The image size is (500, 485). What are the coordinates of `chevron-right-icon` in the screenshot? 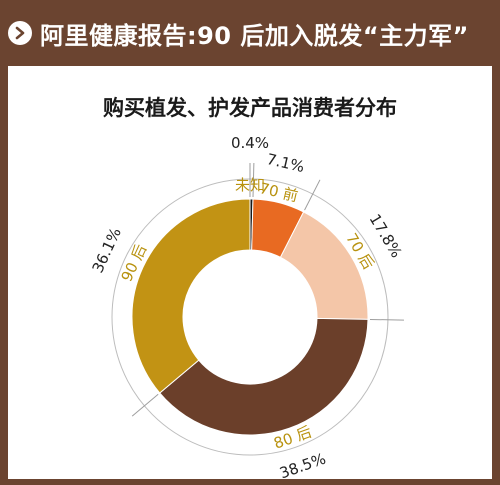 It's located at (20, 33).